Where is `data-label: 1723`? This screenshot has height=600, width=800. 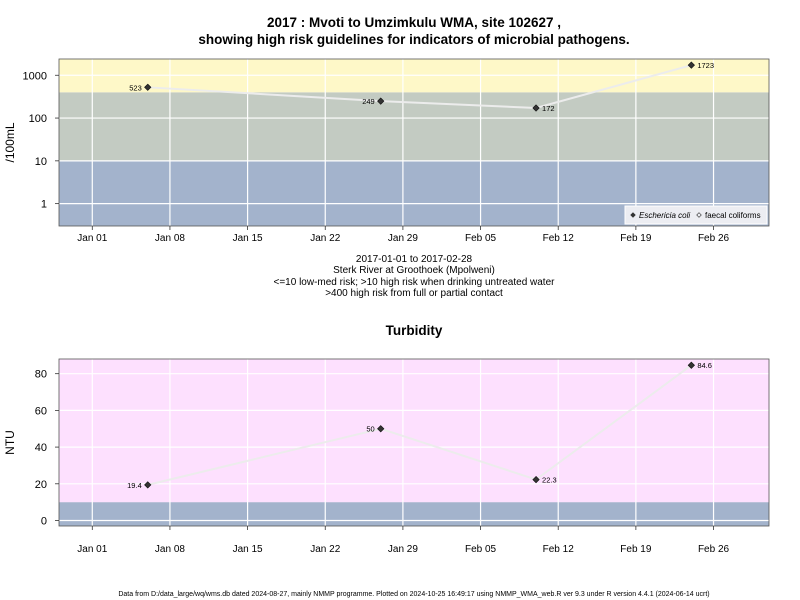 data-label: 1723 is located at coordinates (705, 65).